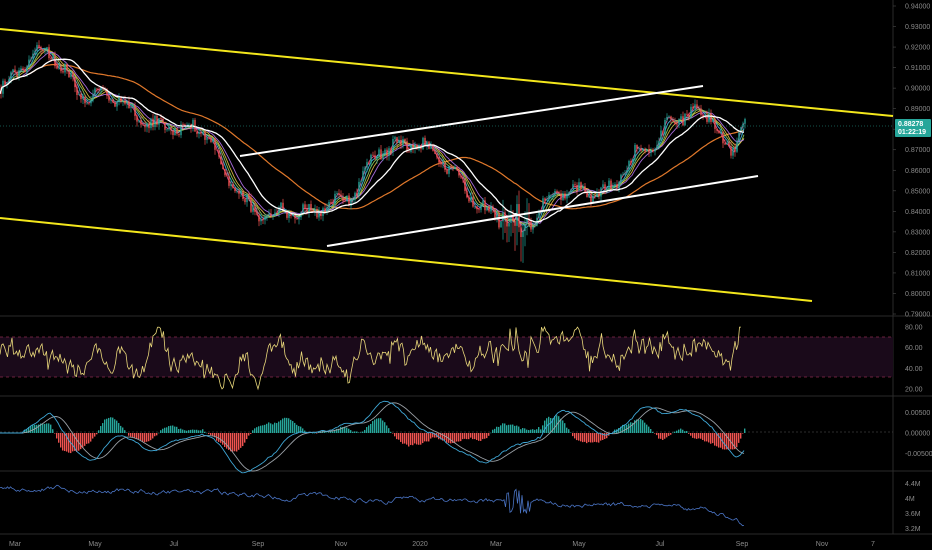 This screenshot has width=932, height=550. I want to click on rising-channel-lower-trendline, so click(542, 211).